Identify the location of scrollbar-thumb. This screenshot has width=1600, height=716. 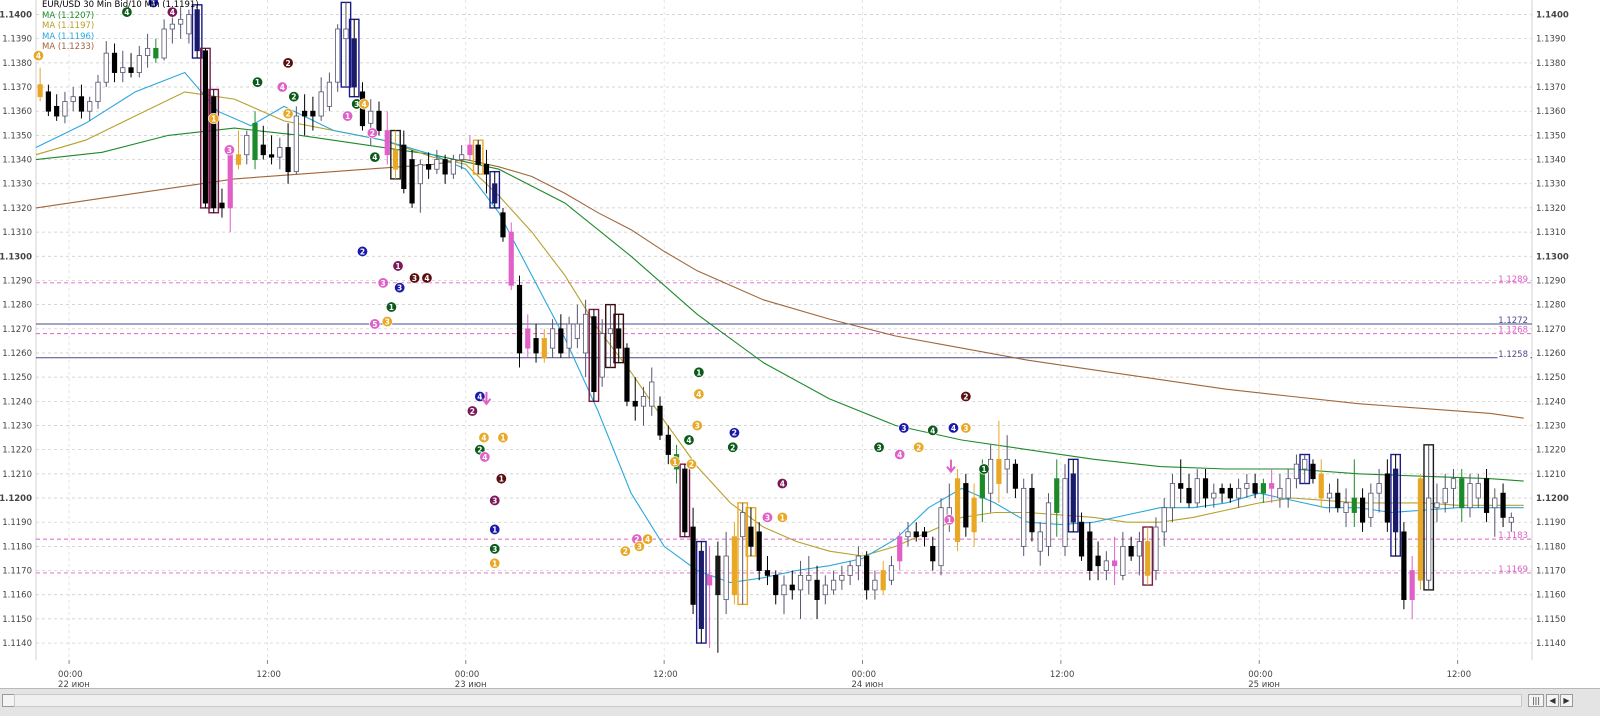
(768, 700).